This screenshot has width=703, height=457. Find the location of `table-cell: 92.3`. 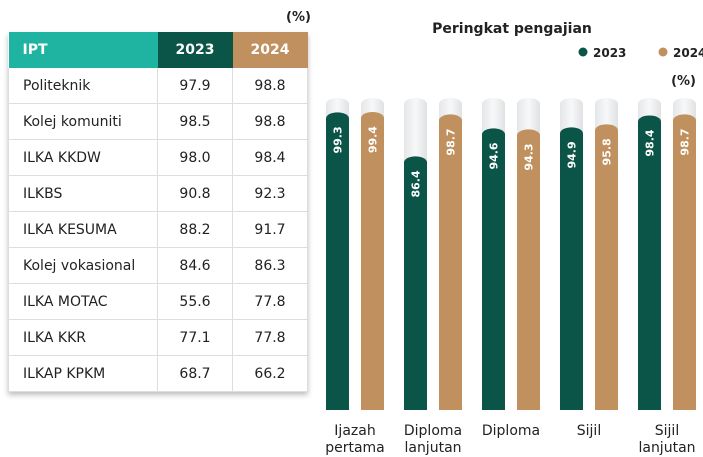

table-cell: 92.3 is located at coordinates (270, 193).